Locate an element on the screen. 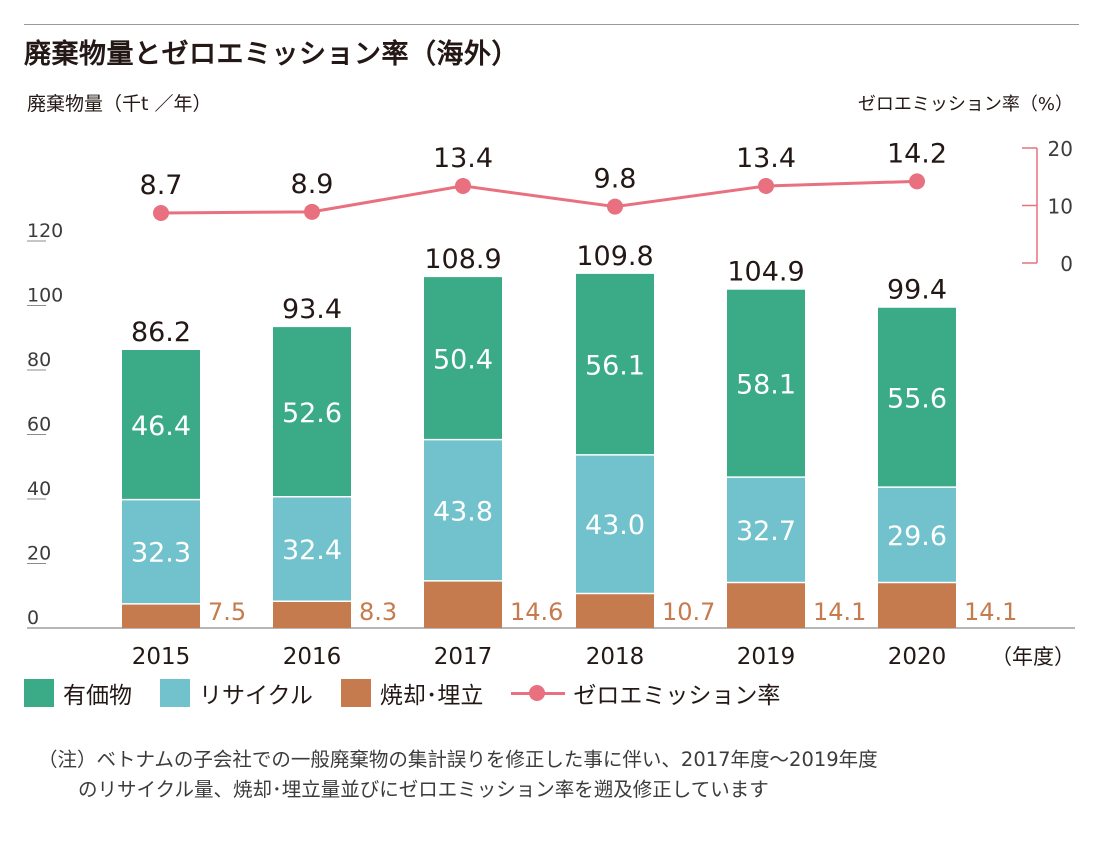  green-square-icon is located at coordinates (39, 693).